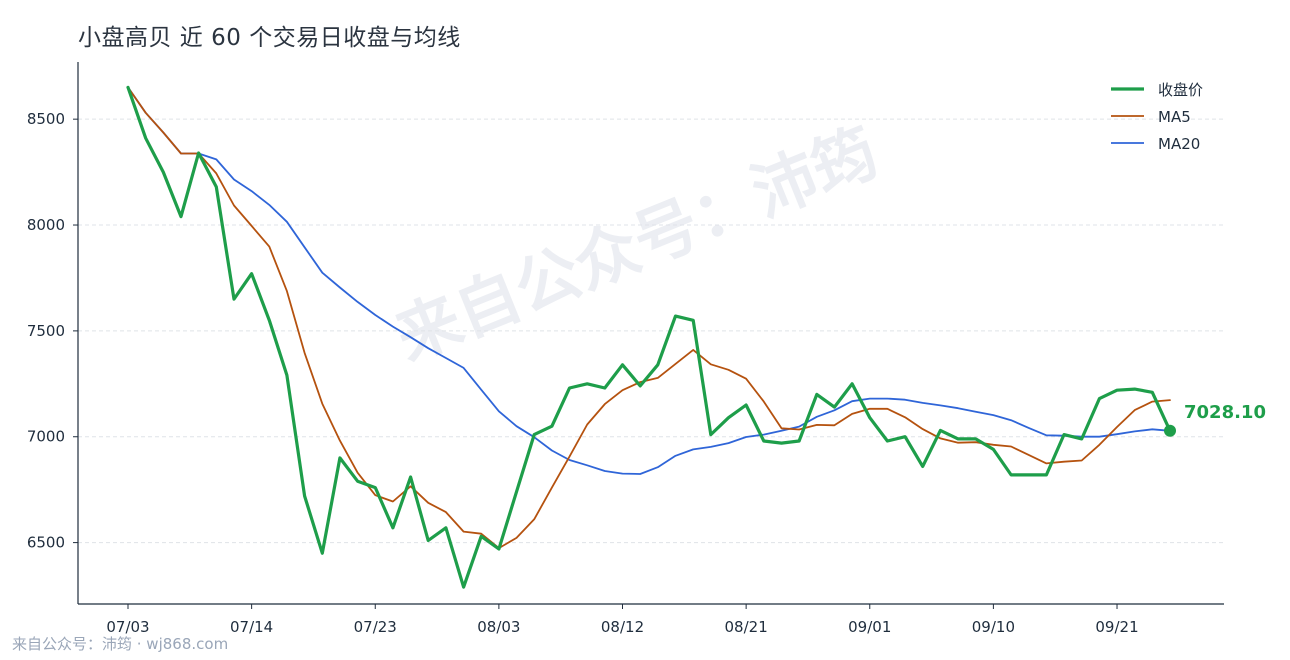  What do you see at coordinates (1225, 412) in the screenshot?
I see `last-value-label: 7028.10` at bounding box center [1225, 412].